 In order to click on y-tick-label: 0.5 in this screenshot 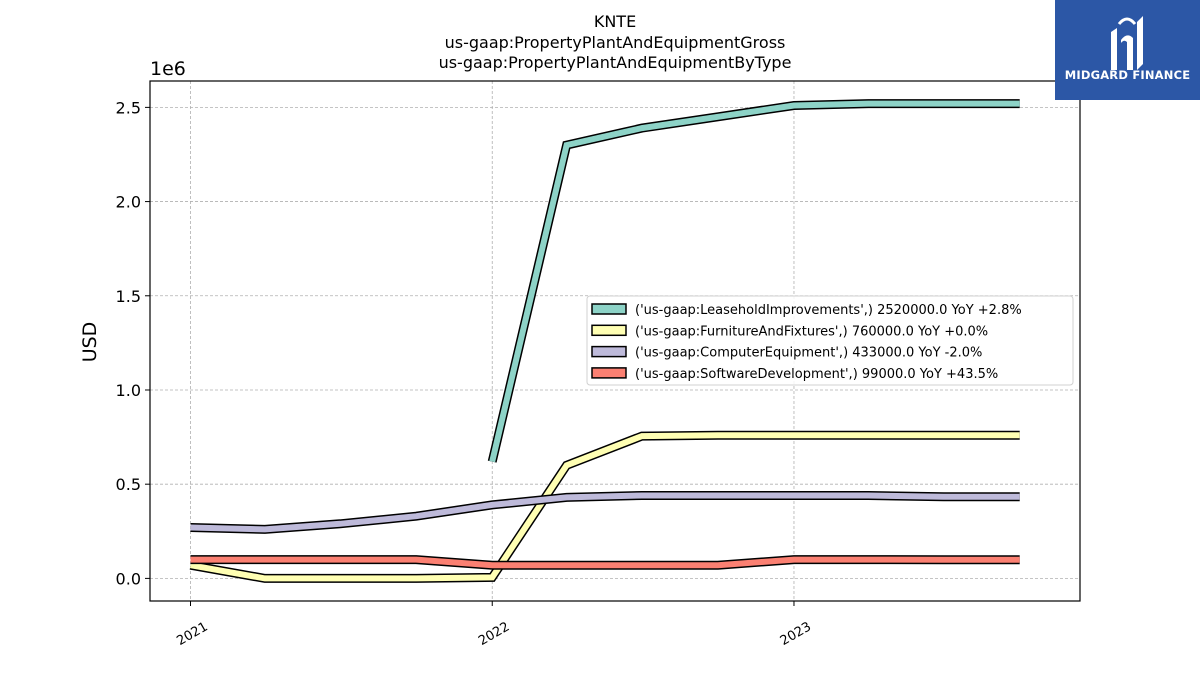, I will do `click(128, 484)`.